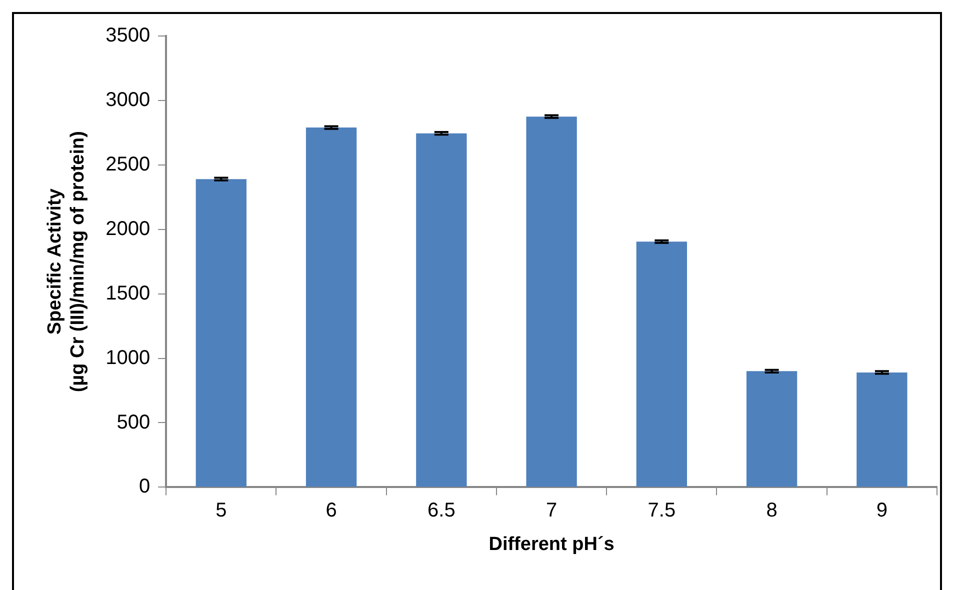  What do you see at coordinates (882, 511) in the screenshot?
I see `x-tick-label: 9` at bounding box center [882, 511].